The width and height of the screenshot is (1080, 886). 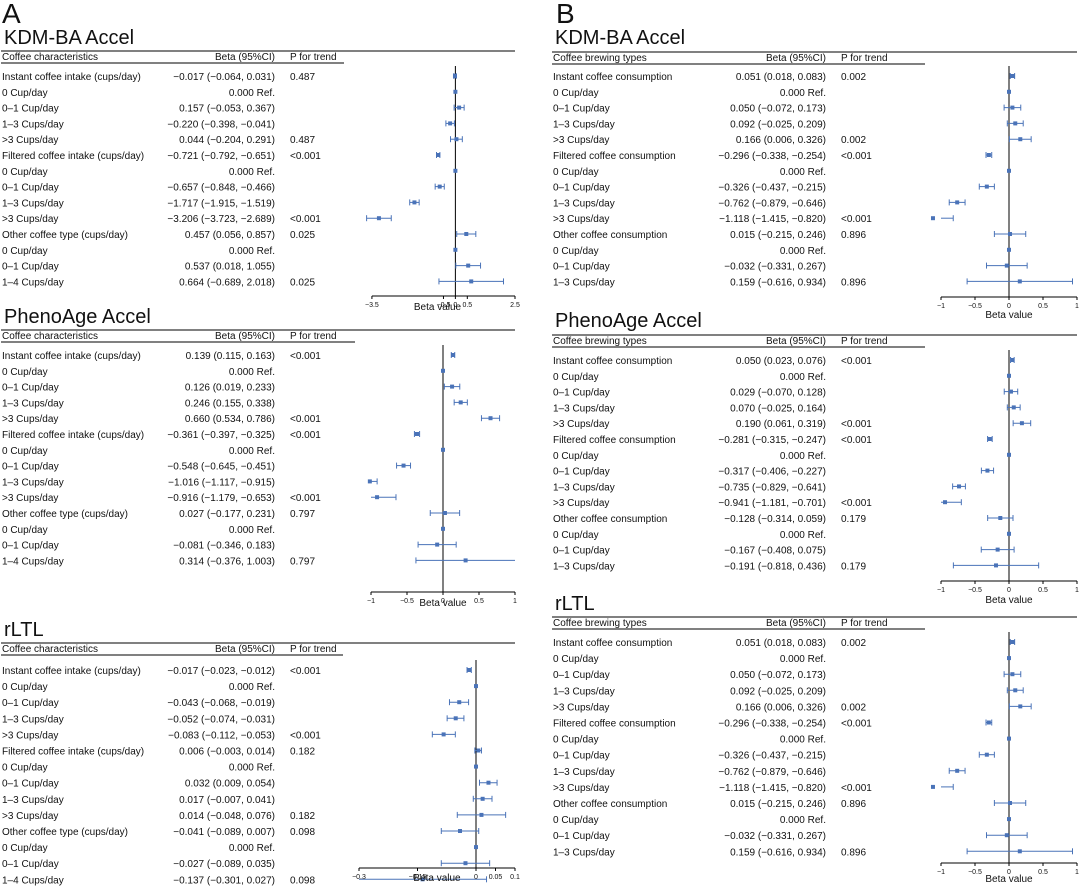 I want to click on x-tick-label: −3.5, so click(x=372, y=305).